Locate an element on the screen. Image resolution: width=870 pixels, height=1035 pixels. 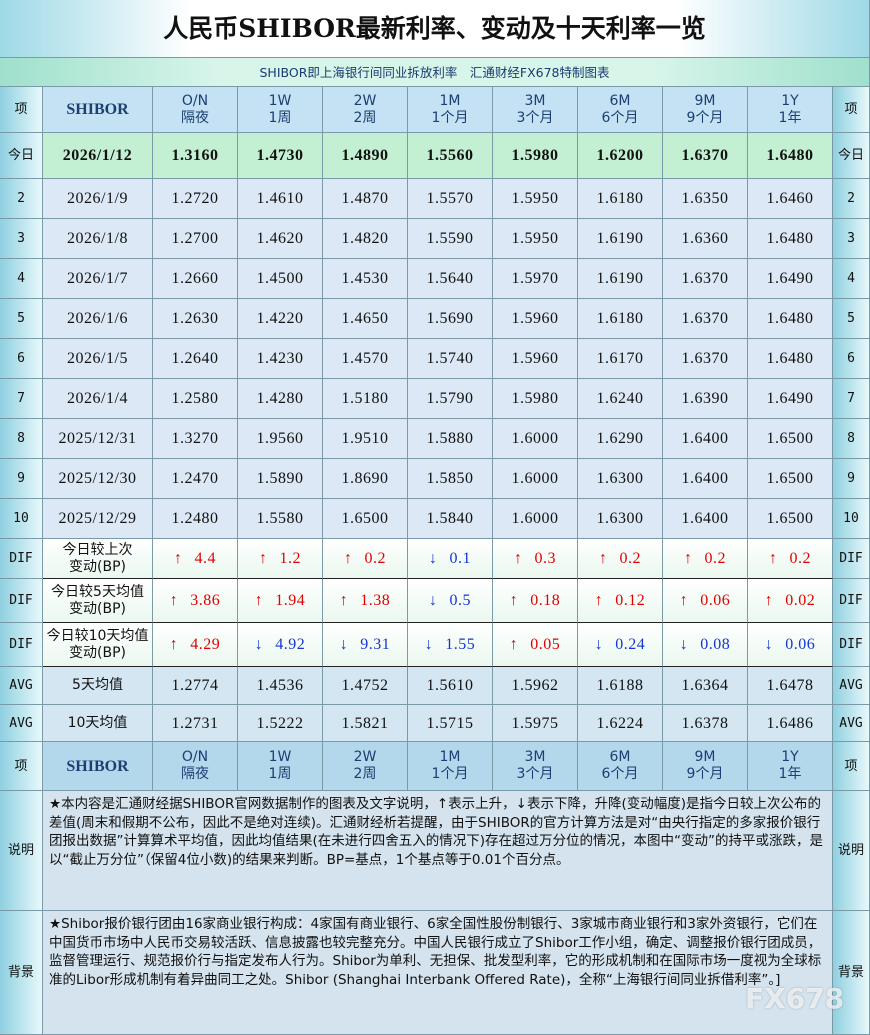
rate-value: 1.6000 is located at coordinates (535, 518).